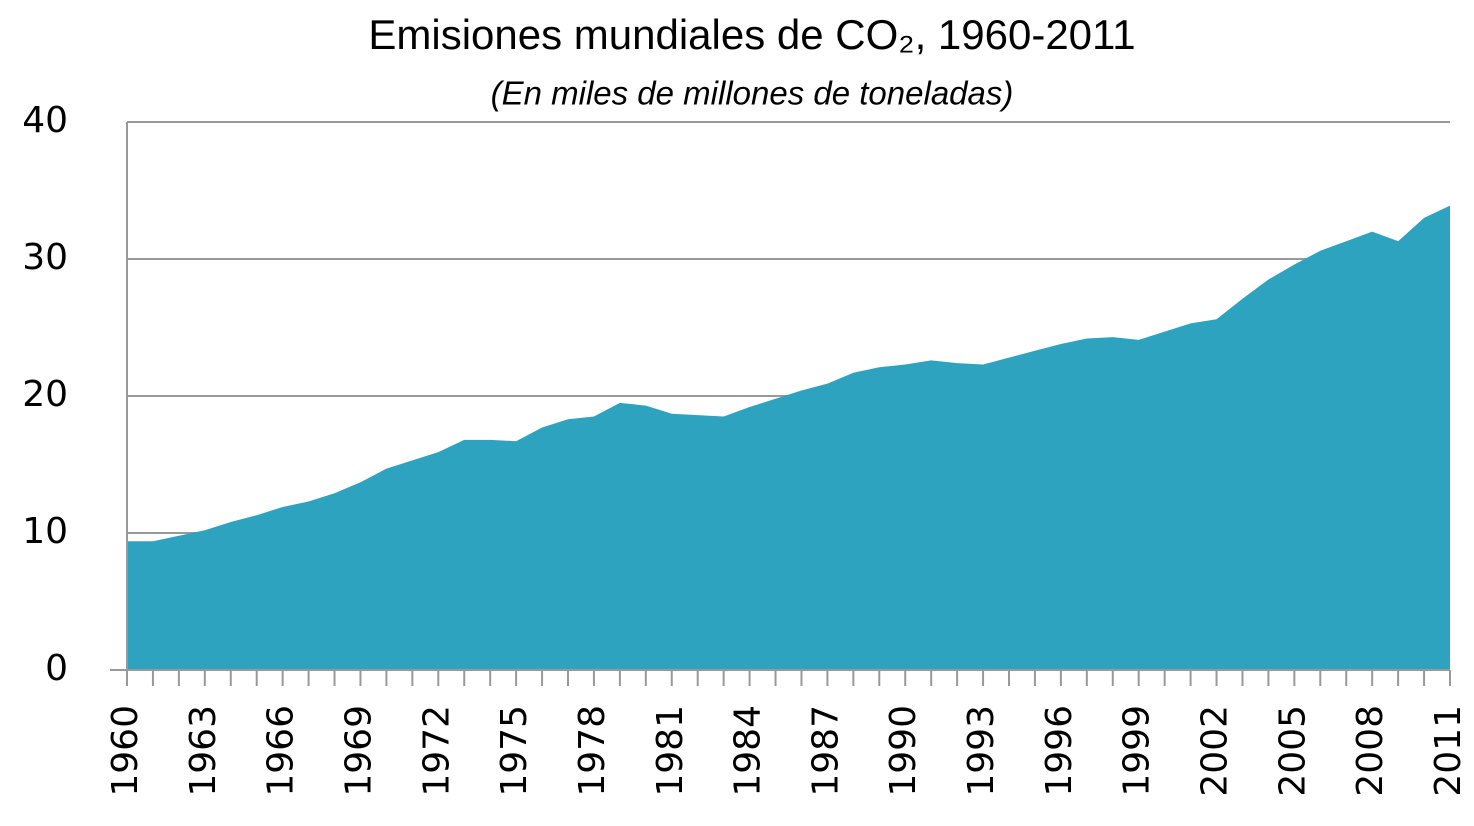 Image resolution: width=1474 pixels, height=826 pixels. Describe the element at coordinates (903, 751) in the screenshot. I see `x-tick-label: 1990` at that location.